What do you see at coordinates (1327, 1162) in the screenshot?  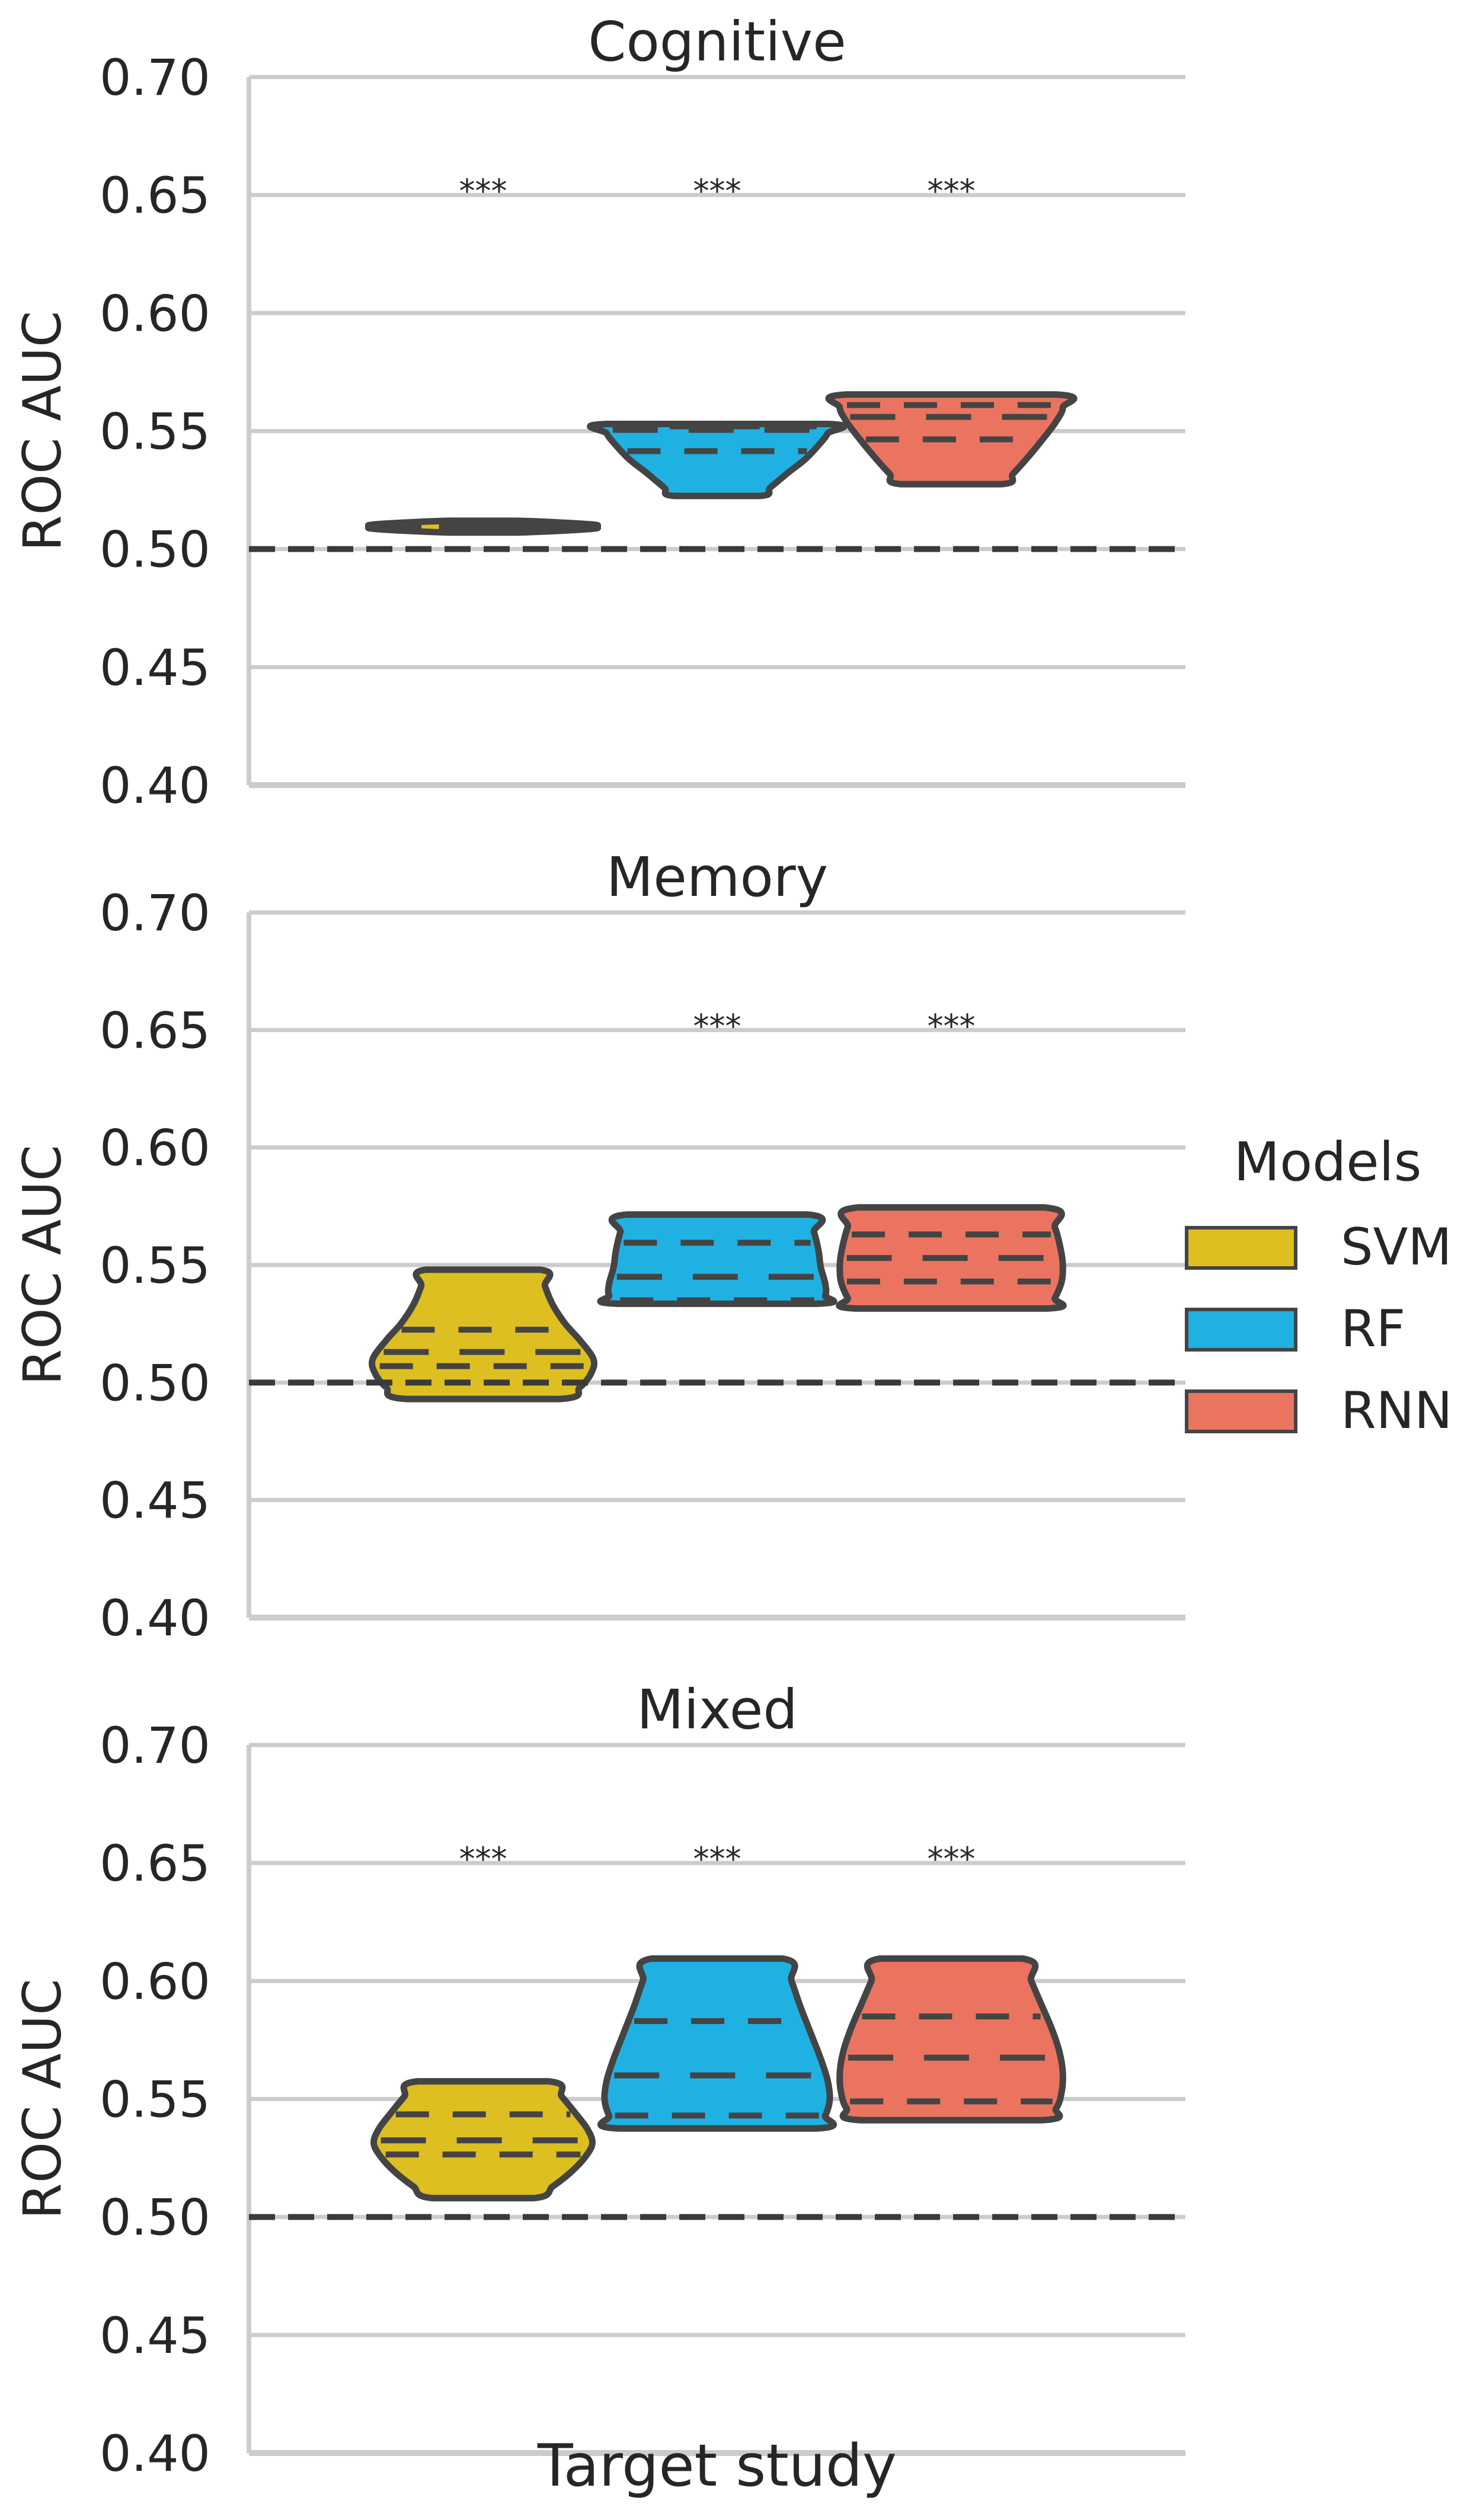 I see `legend-title: Models` at bounding box center [1327, 1162].